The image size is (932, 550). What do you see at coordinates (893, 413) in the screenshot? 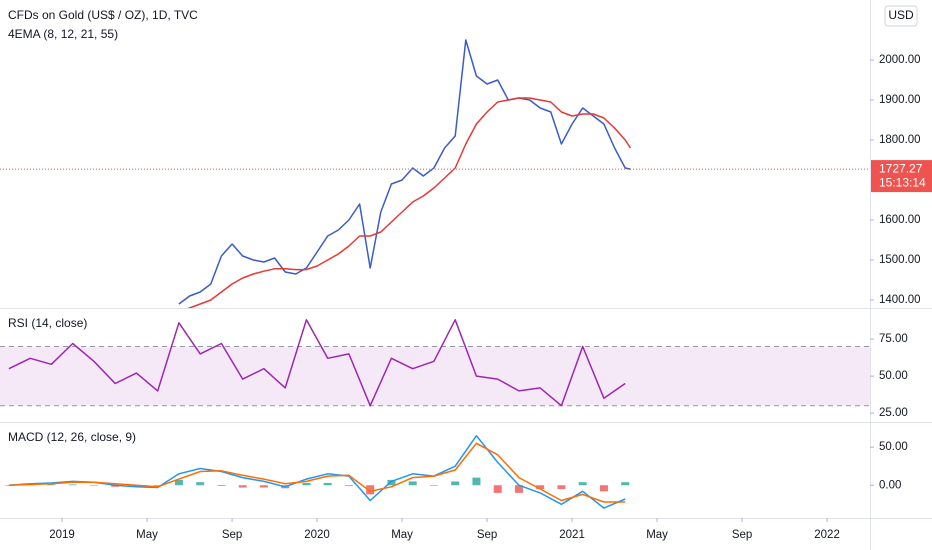
I see `y-tick-label: 25.00` at bounding box center [893, 413].